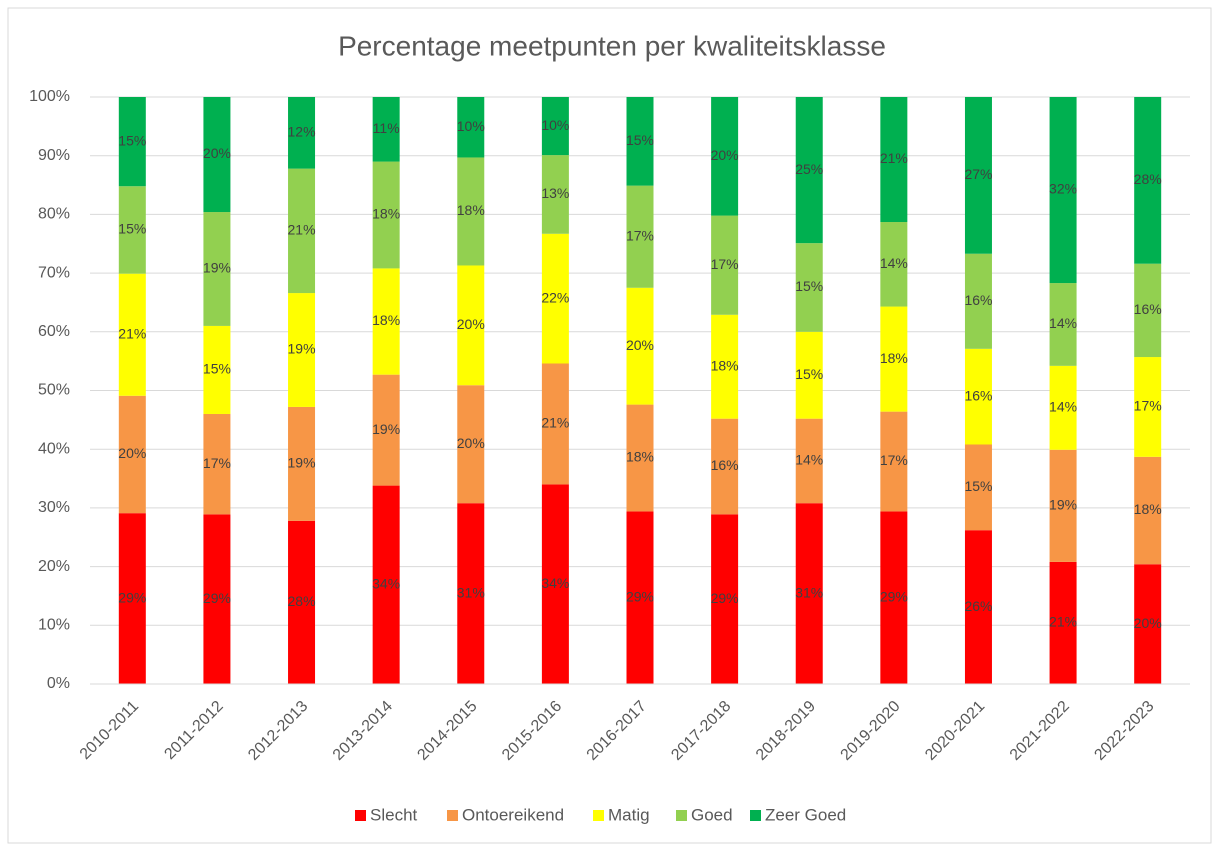 This screenshot has width=1213, height=845. What do you see at coordinates (555, 297) in the screenshot?
I see `data-label: 22%` at bounding box center [555, 297].